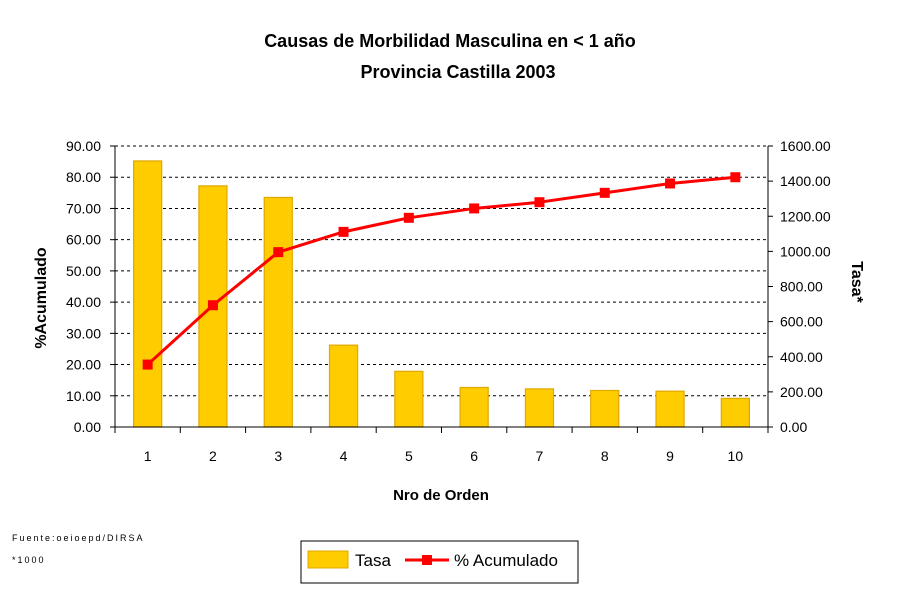 The image size is (900, 600). Describe the element at coordinates (670, 456) in the screenshot. I see `x-tick-label: 9` at that location.